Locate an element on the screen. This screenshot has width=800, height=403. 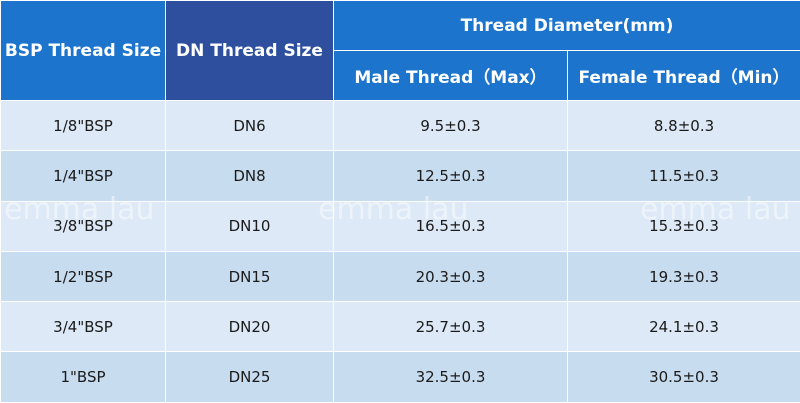
table-cell: 30.5±0.3 is located at coordinates (684, 377).